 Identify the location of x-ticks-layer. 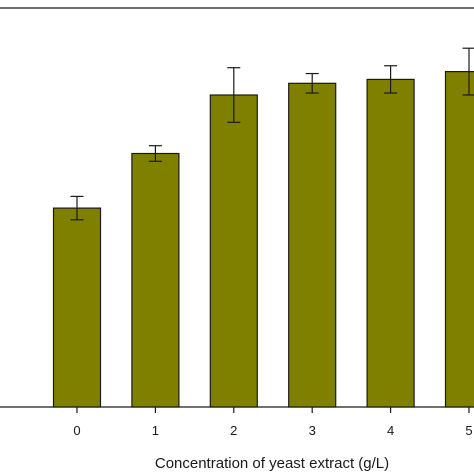
(273, 410).